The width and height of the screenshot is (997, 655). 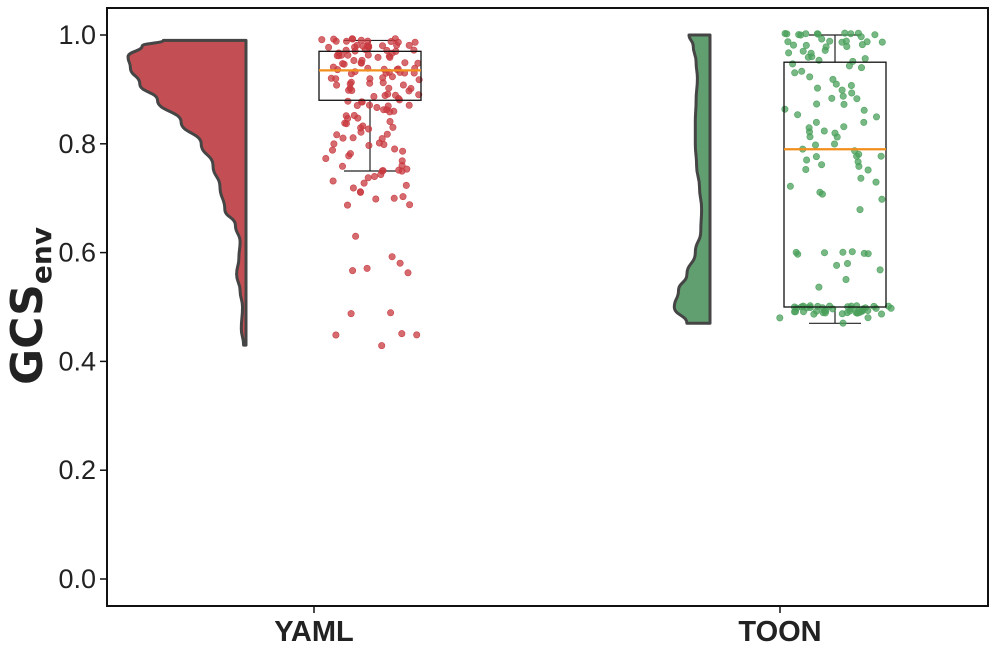 What do you see at coordinates (274, 192) in the screenshot?
I see `group-yaml` at bounding box center [274, 192].